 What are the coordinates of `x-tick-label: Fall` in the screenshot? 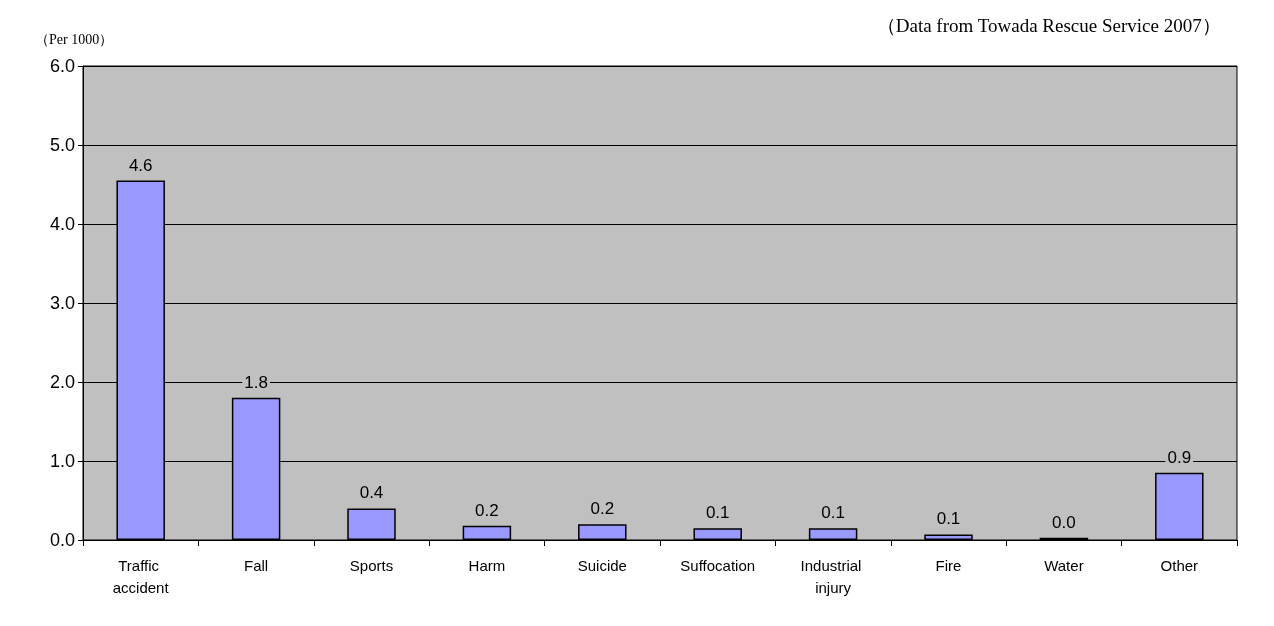 It's located at (256, 565).